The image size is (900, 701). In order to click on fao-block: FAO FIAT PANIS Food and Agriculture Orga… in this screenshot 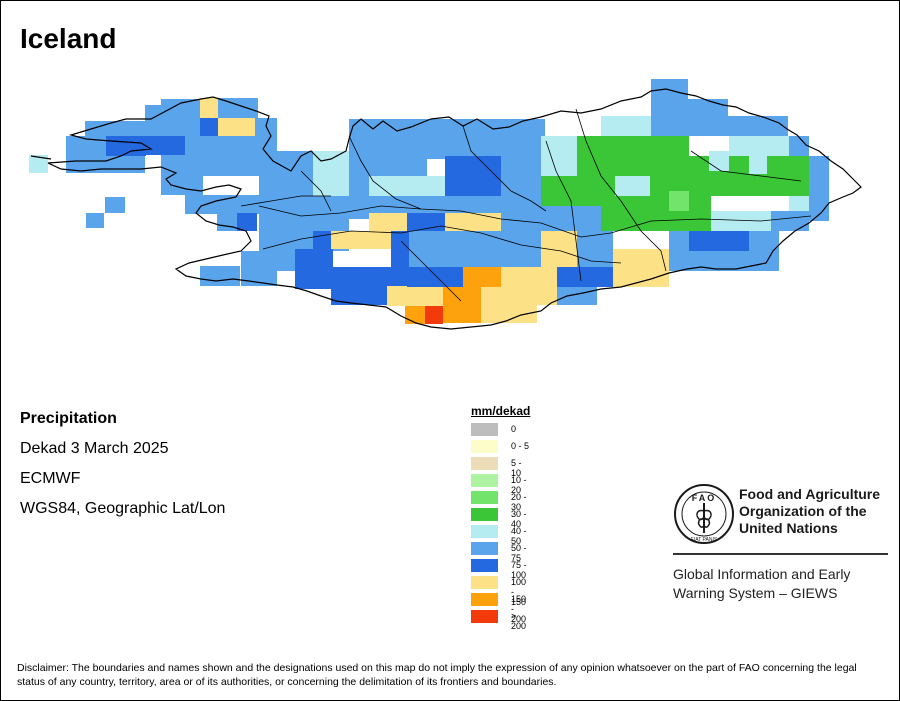, I will do `click(781, 546)`.